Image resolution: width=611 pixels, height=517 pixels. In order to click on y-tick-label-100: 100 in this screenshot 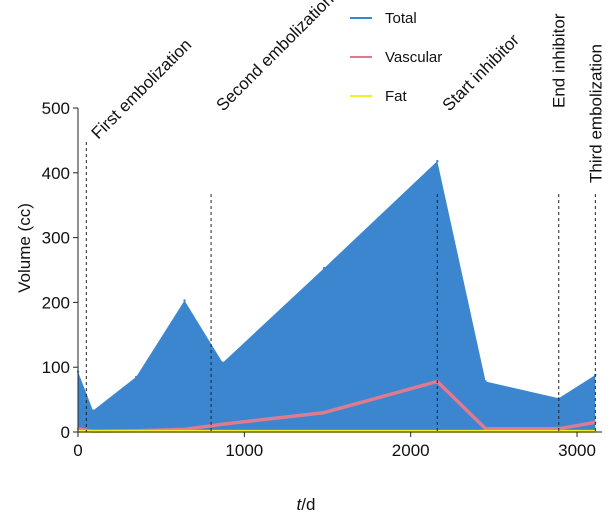, I will do `click(56, 367)`.